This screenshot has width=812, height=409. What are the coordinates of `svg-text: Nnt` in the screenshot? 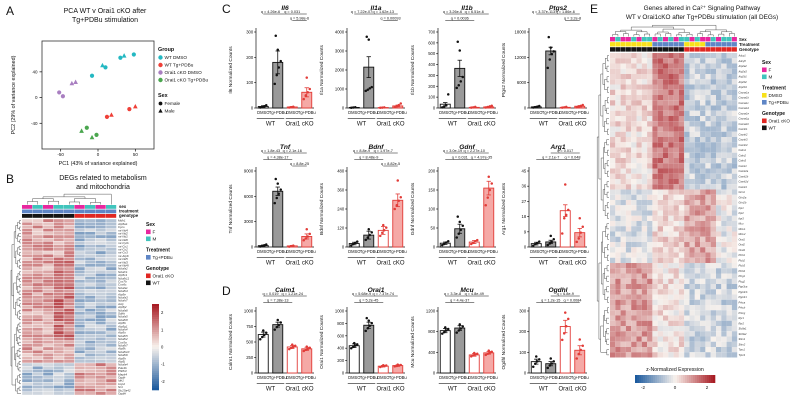 It's located at (120, 387).